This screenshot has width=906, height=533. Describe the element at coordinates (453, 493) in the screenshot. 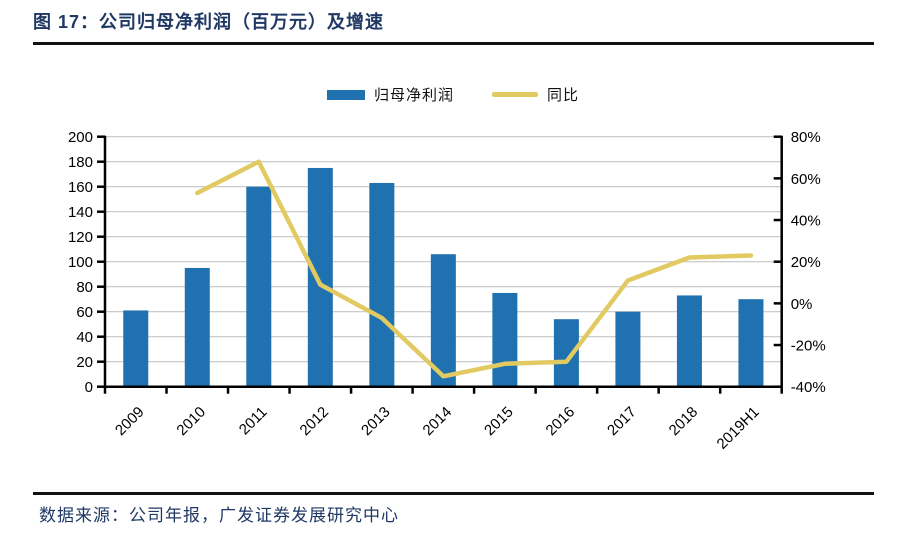

I see `source-divider` at that location.